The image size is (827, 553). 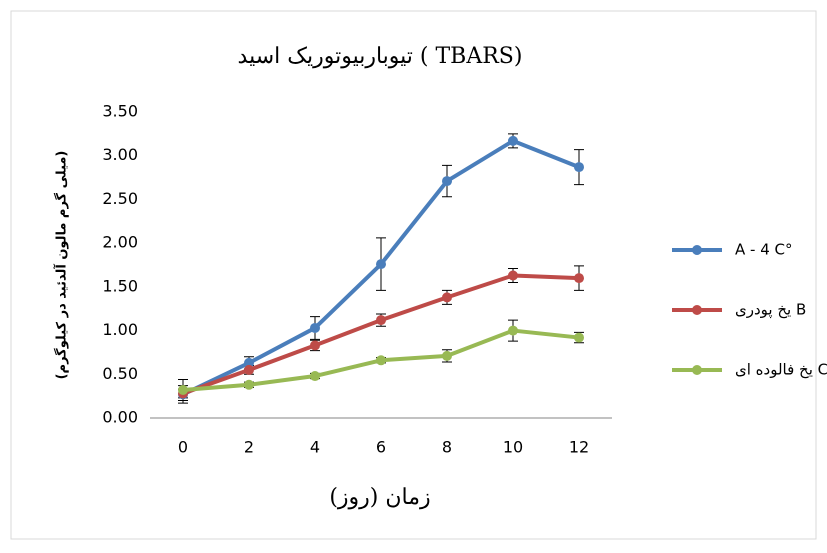 I want to click on x-axis-label: زمان (روز), so click(x=379, y=497).